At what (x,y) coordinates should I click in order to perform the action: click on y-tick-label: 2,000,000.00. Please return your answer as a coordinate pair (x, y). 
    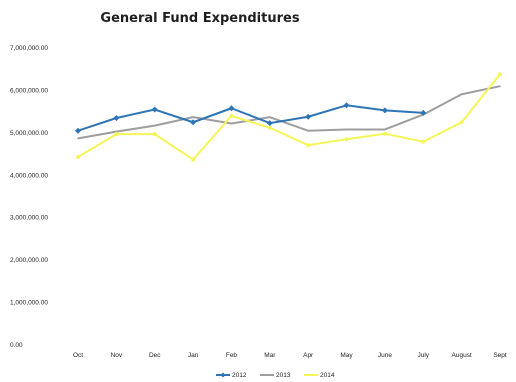
    Looking at the image, I should click on (29, 260).